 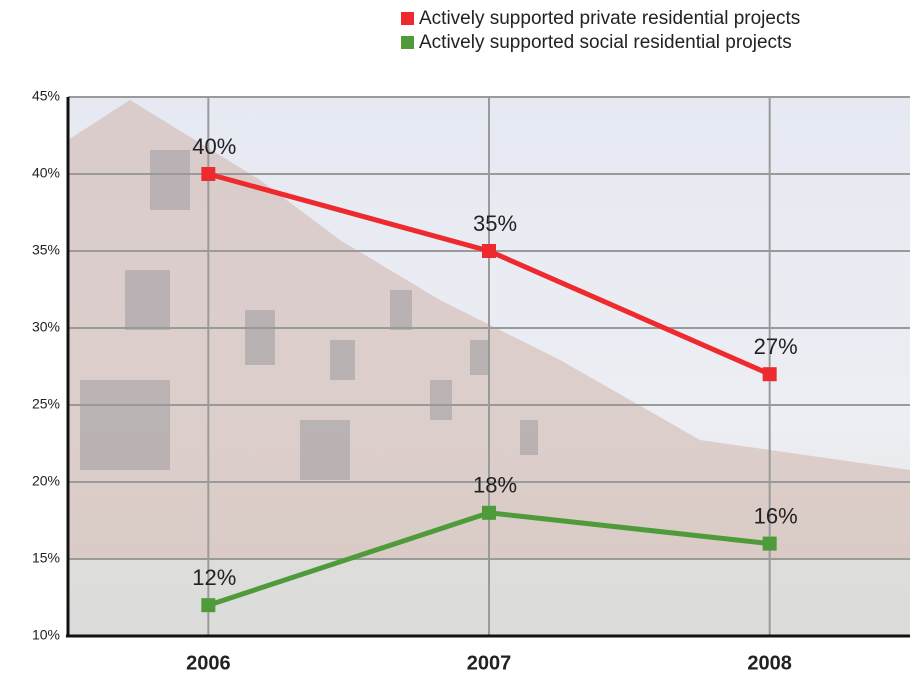 What do you see at coordinates (46, 250) in the screenshot?
I see `y-tick-label: 35%` at bounding box center [46, 250].